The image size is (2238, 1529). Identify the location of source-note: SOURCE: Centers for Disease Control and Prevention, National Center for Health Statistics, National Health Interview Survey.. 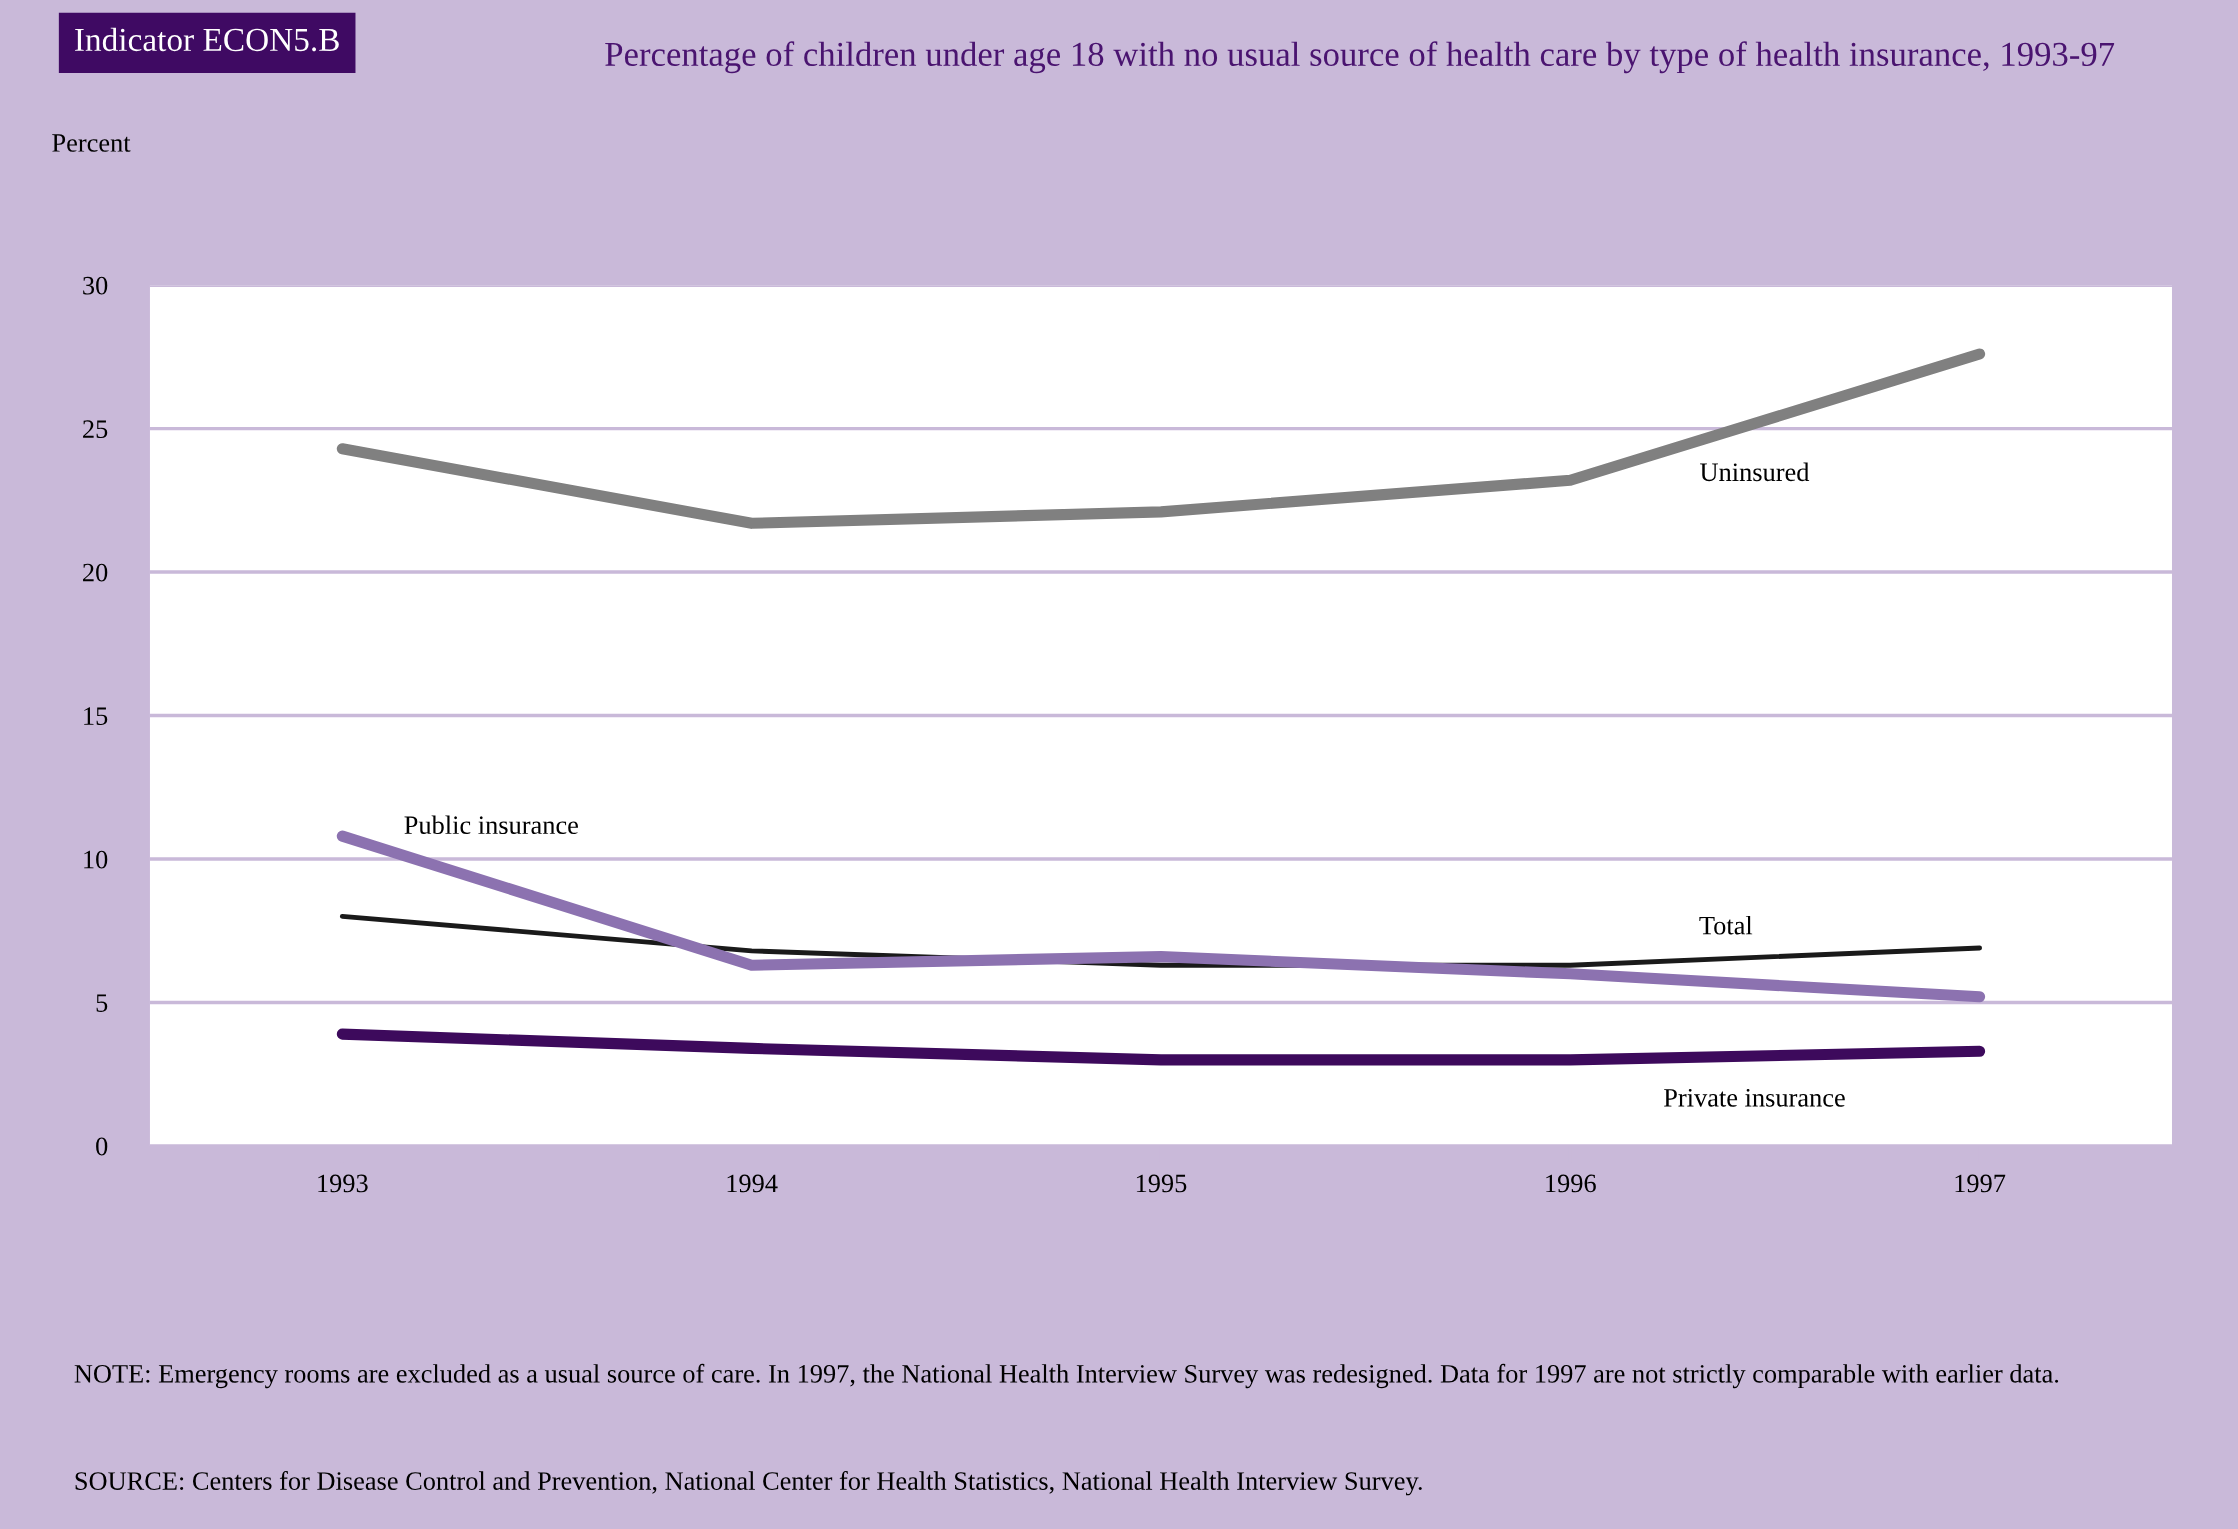
(748, 1483).